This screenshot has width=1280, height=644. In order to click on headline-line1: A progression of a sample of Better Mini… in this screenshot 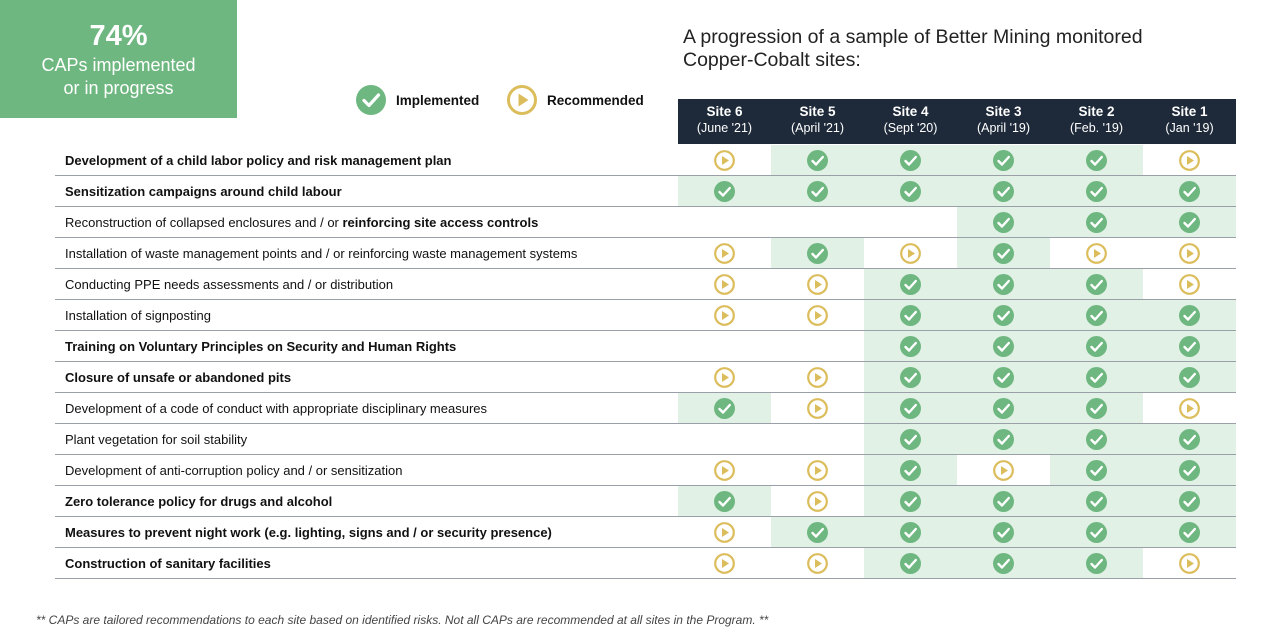, I will do `click(913, 37)`.